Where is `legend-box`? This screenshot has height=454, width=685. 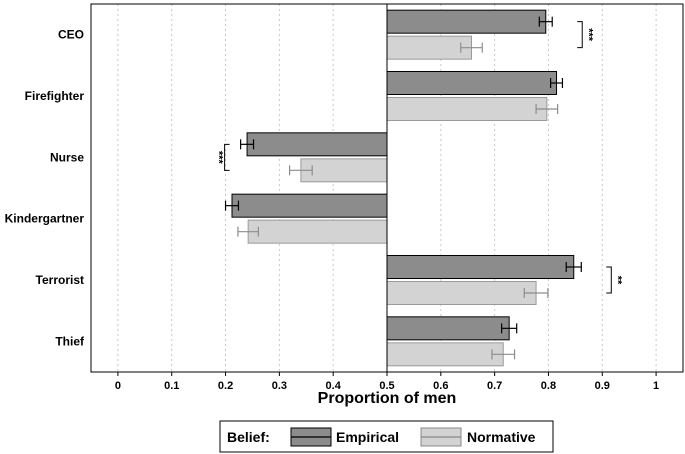
legend-box is located at coordinates (386, 436).